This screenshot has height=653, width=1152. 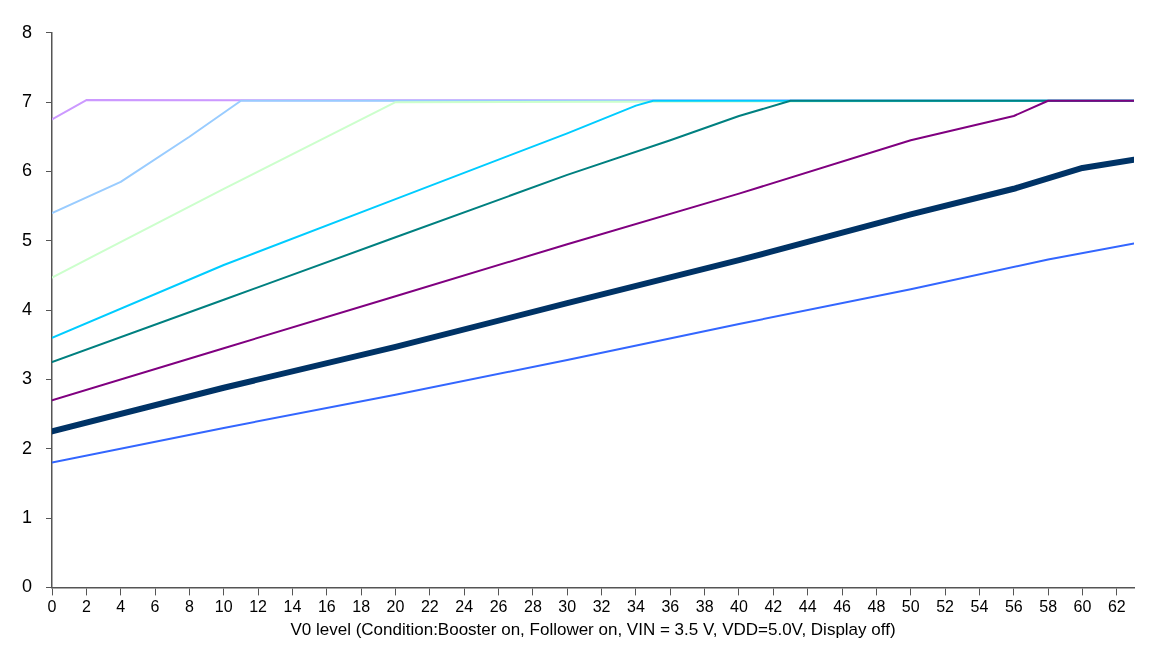 What do you see at coordinates (155, 607) in the screenshot?
I see `x-tick-label: 6` at bounding box center [155, 607].